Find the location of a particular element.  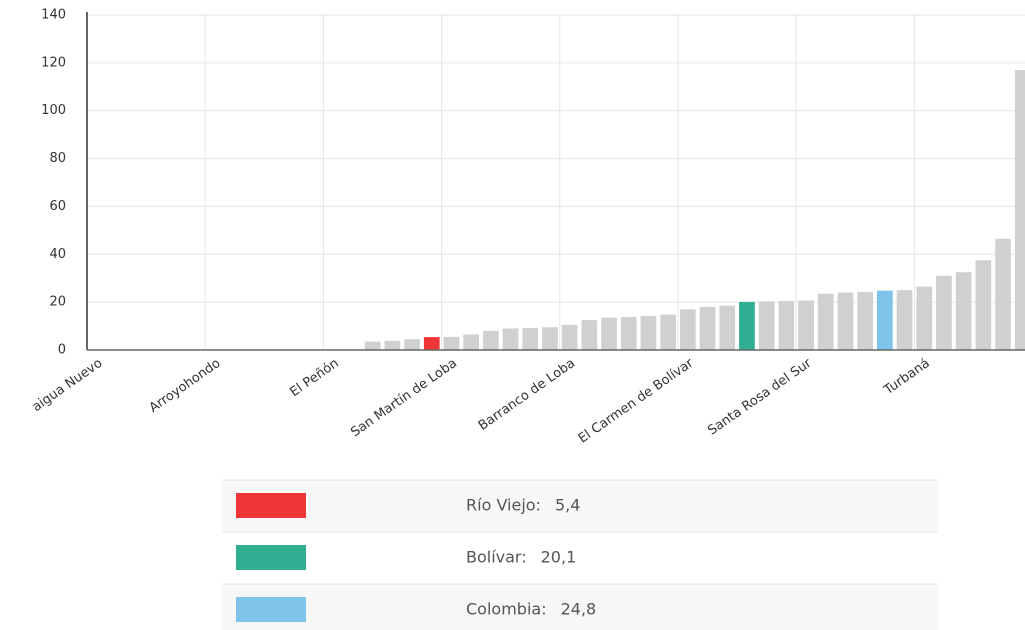

x-tick-label: Turbaná is located at coordinates (907, 377).